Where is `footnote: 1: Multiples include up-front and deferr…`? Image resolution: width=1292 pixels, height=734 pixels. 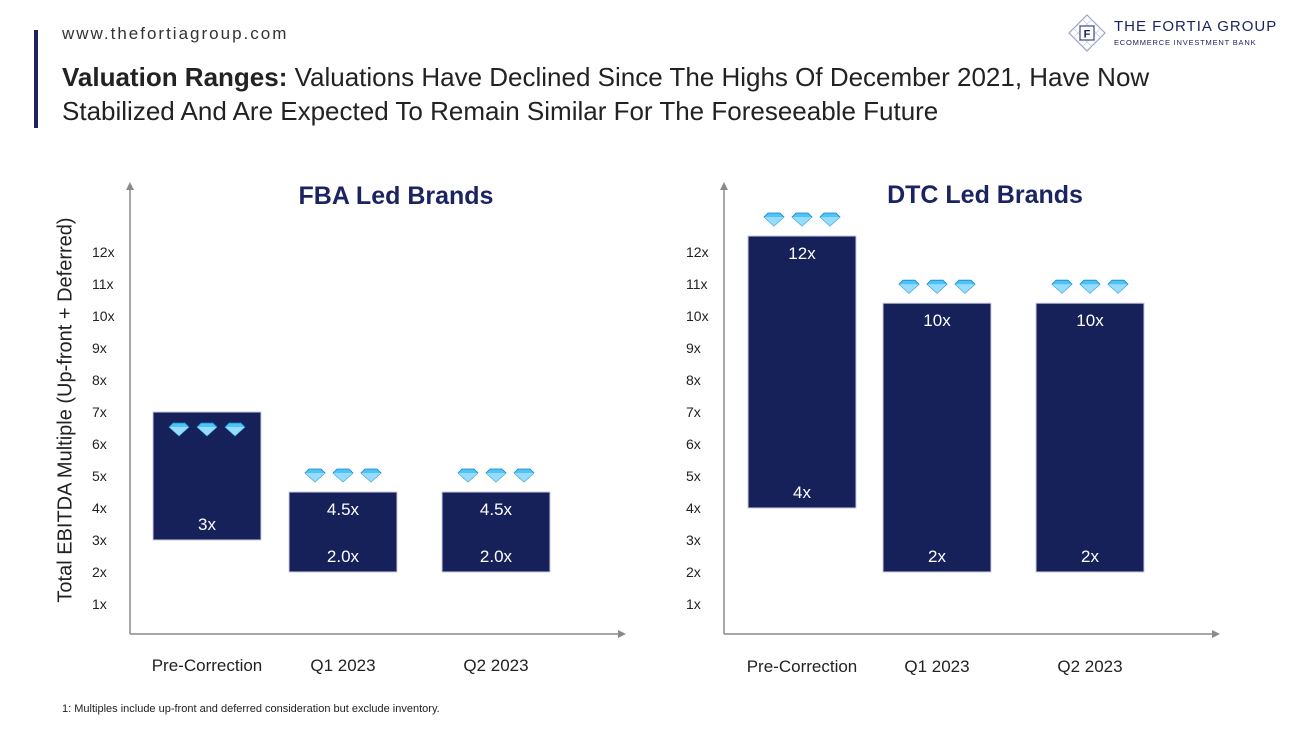
footnote: 1: Multiples include up-front and deferr… is located at coordinates (251, 709).